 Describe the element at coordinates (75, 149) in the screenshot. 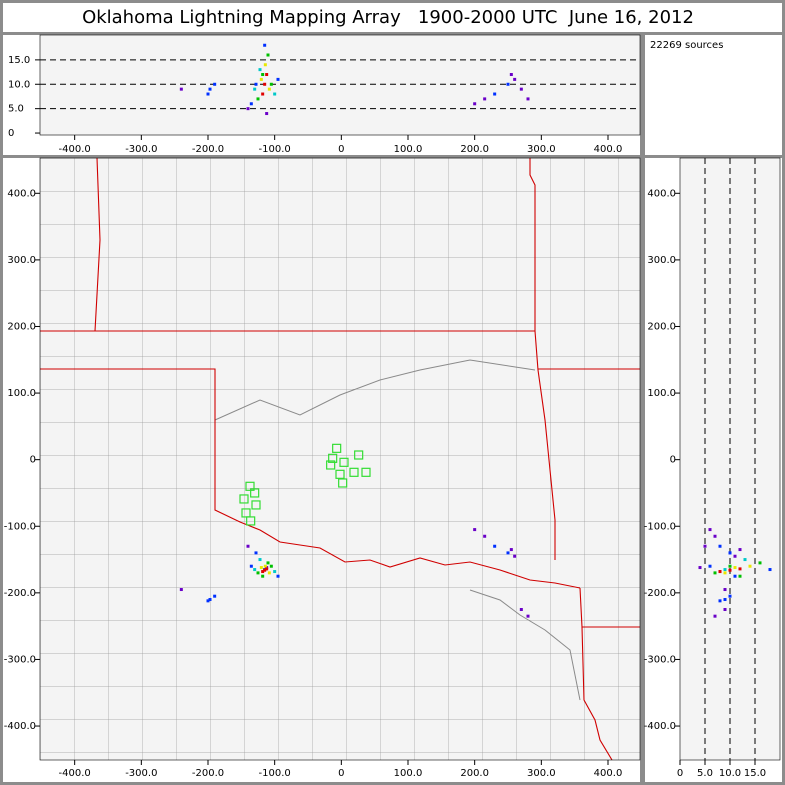

I see `x-tick-label: -400.0` at that location.